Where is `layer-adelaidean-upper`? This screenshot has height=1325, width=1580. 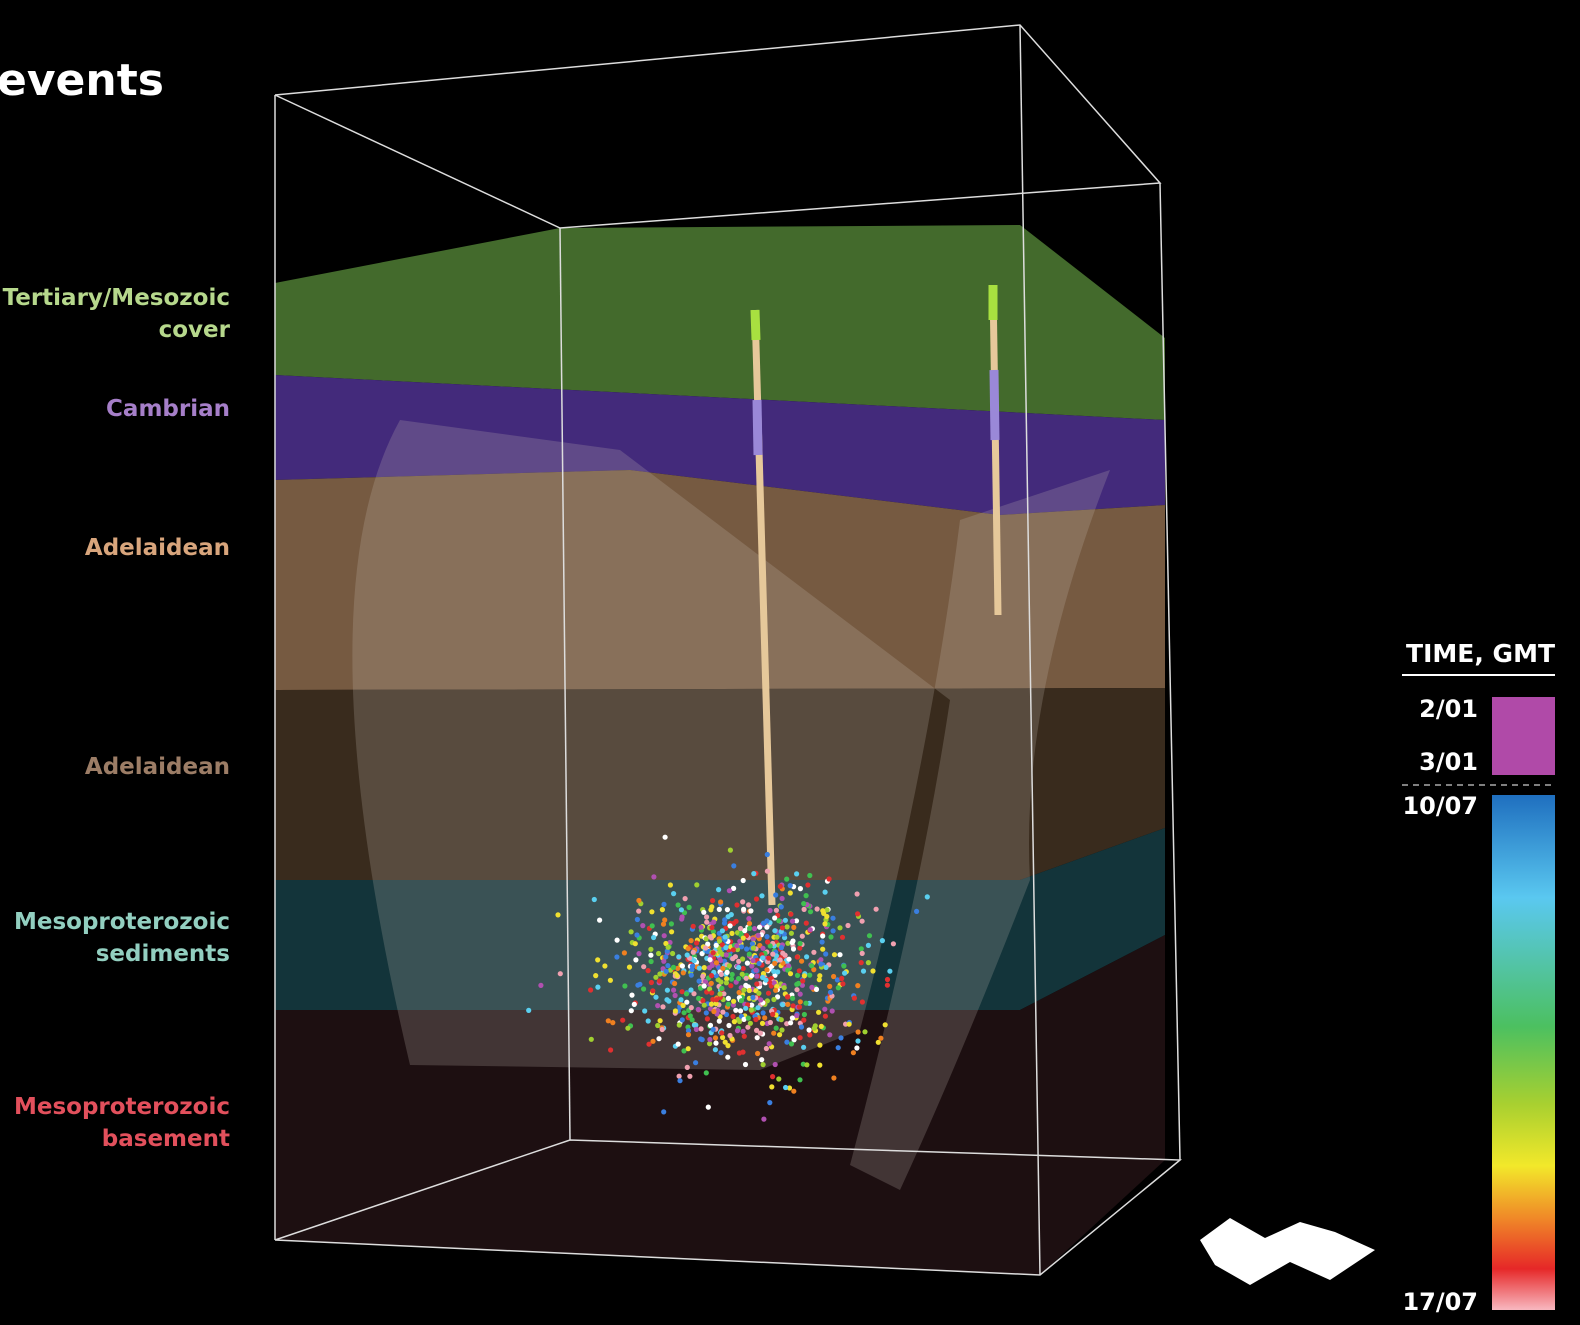
layer-adelaidean-upper is located at coordinates (720, 580).